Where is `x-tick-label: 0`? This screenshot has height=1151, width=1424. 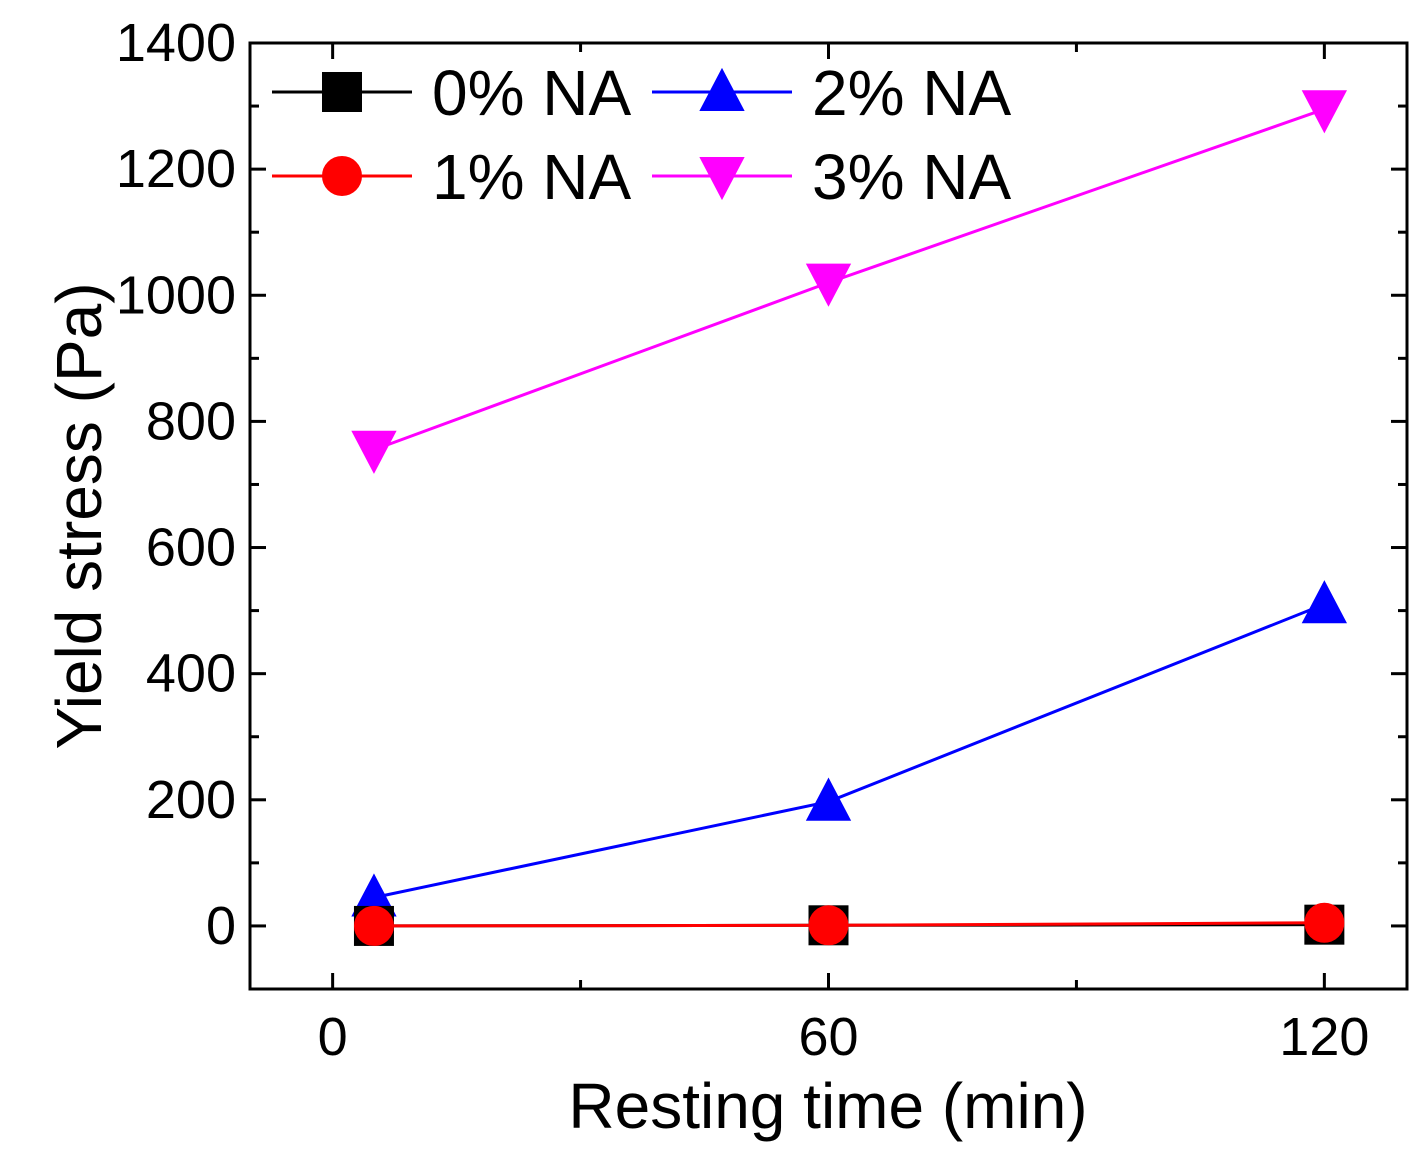
x-tick-label: 0 is located at coordinates (333, 1037).